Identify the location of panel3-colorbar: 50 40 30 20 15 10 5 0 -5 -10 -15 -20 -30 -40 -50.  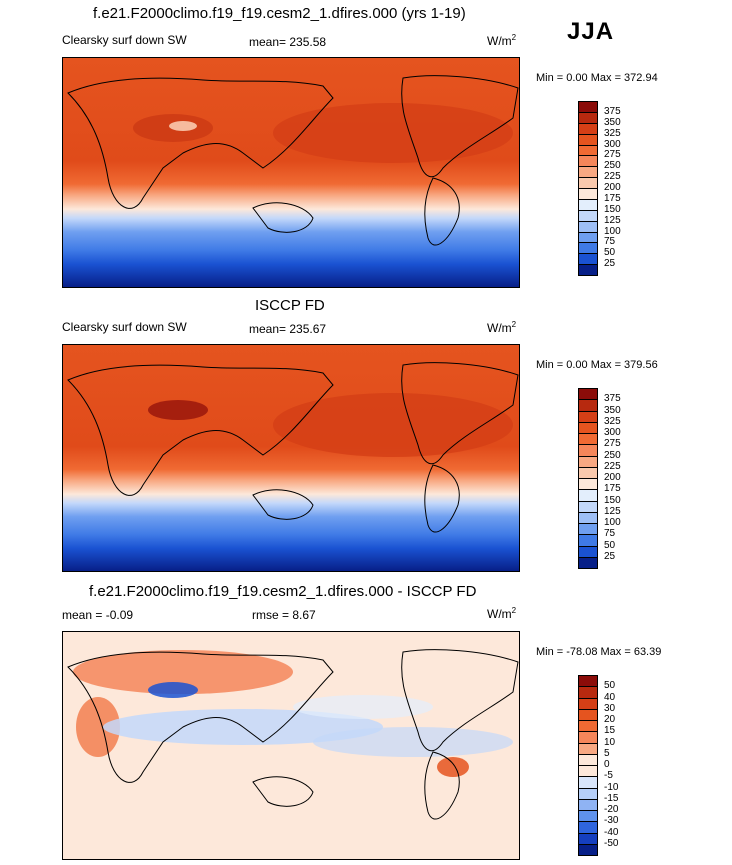
(598, 765).